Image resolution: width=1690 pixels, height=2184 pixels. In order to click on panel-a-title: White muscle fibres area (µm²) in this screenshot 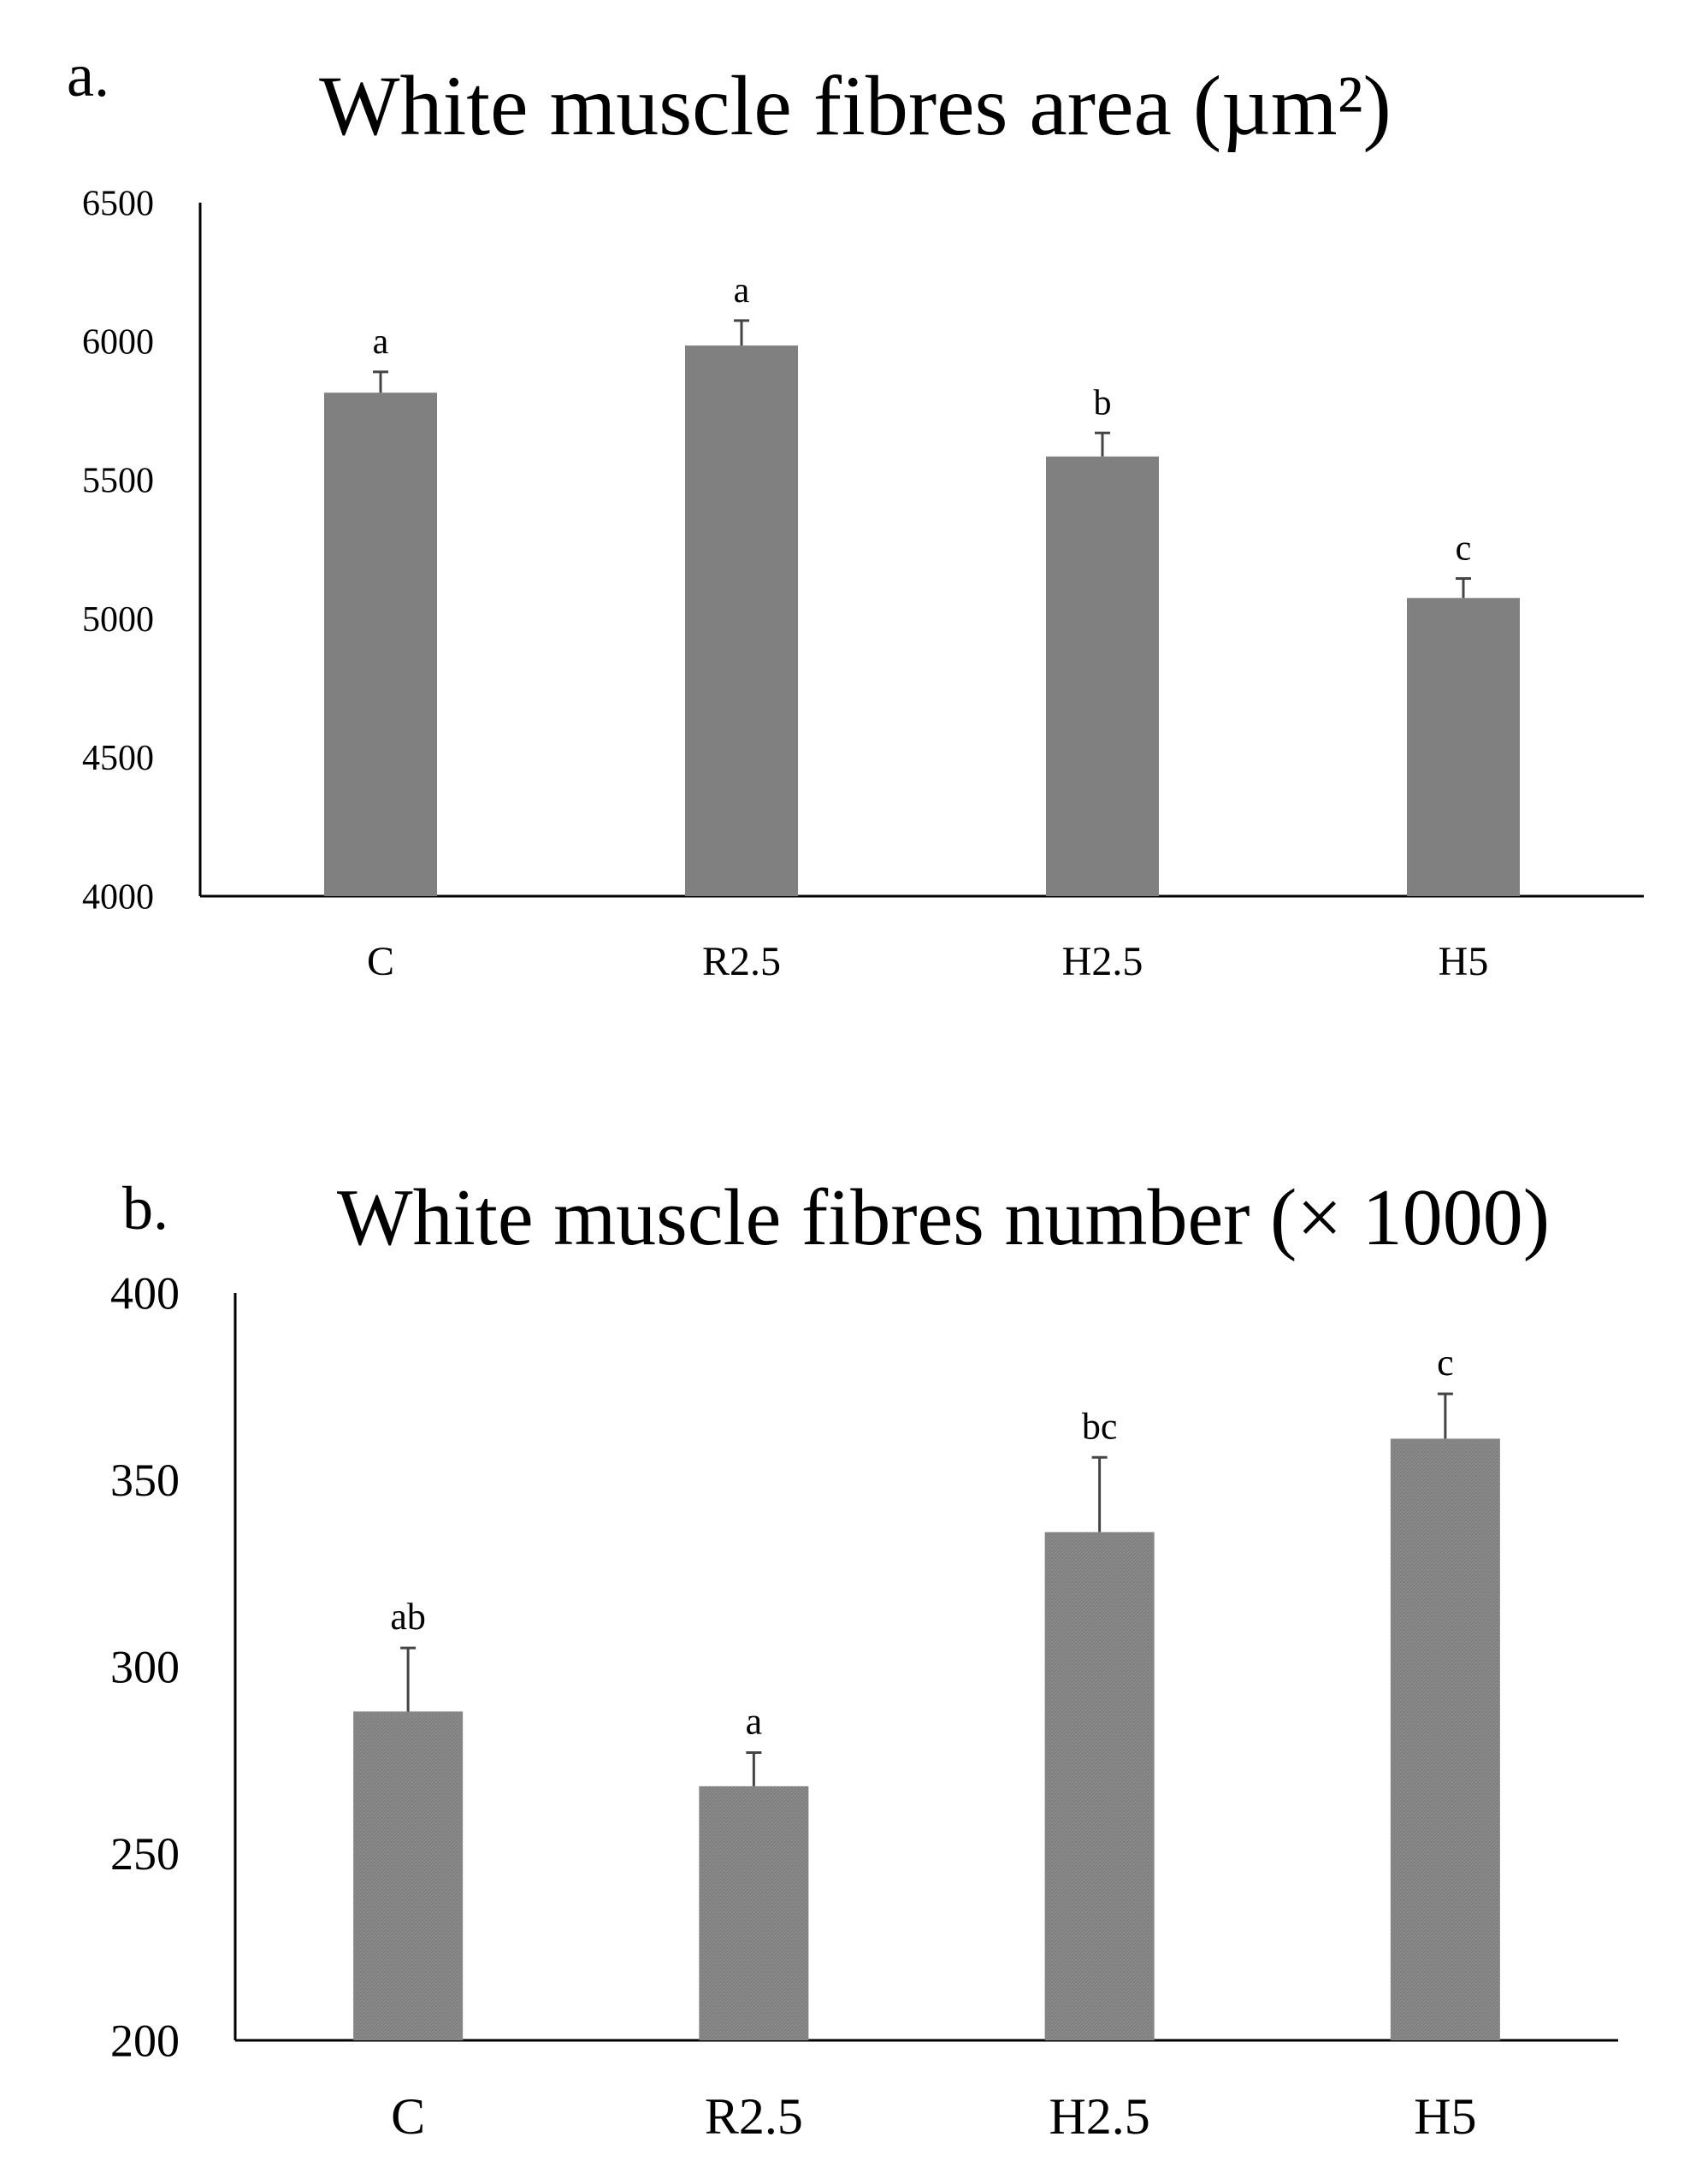, I will do `click(855, 105)`.